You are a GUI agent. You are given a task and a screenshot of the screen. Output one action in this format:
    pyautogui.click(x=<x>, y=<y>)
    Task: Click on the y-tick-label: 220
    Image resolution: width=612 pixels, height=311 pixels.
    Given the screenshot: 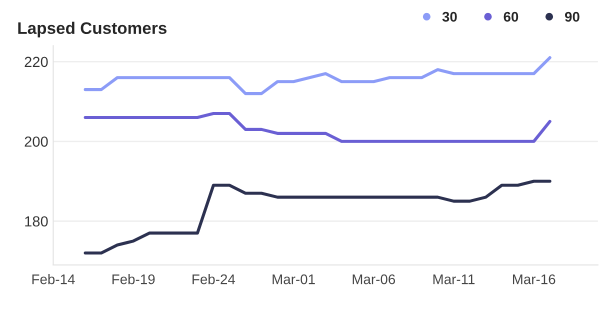 What is the action you would take?
    pyautogui.click(x=36, y=62)
    